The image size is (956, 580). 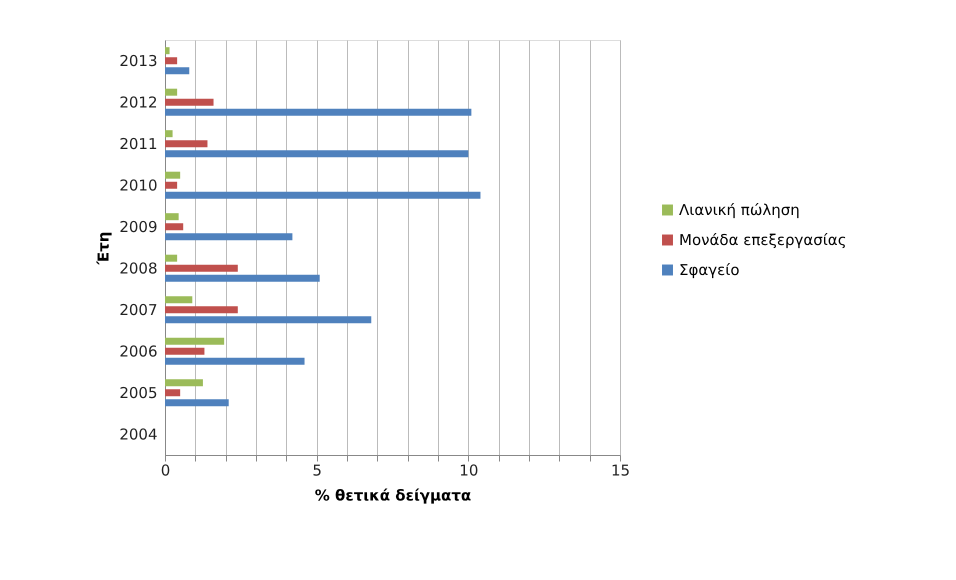 I want to click on y-tick-label: 2004, so click(x=138, y=434).